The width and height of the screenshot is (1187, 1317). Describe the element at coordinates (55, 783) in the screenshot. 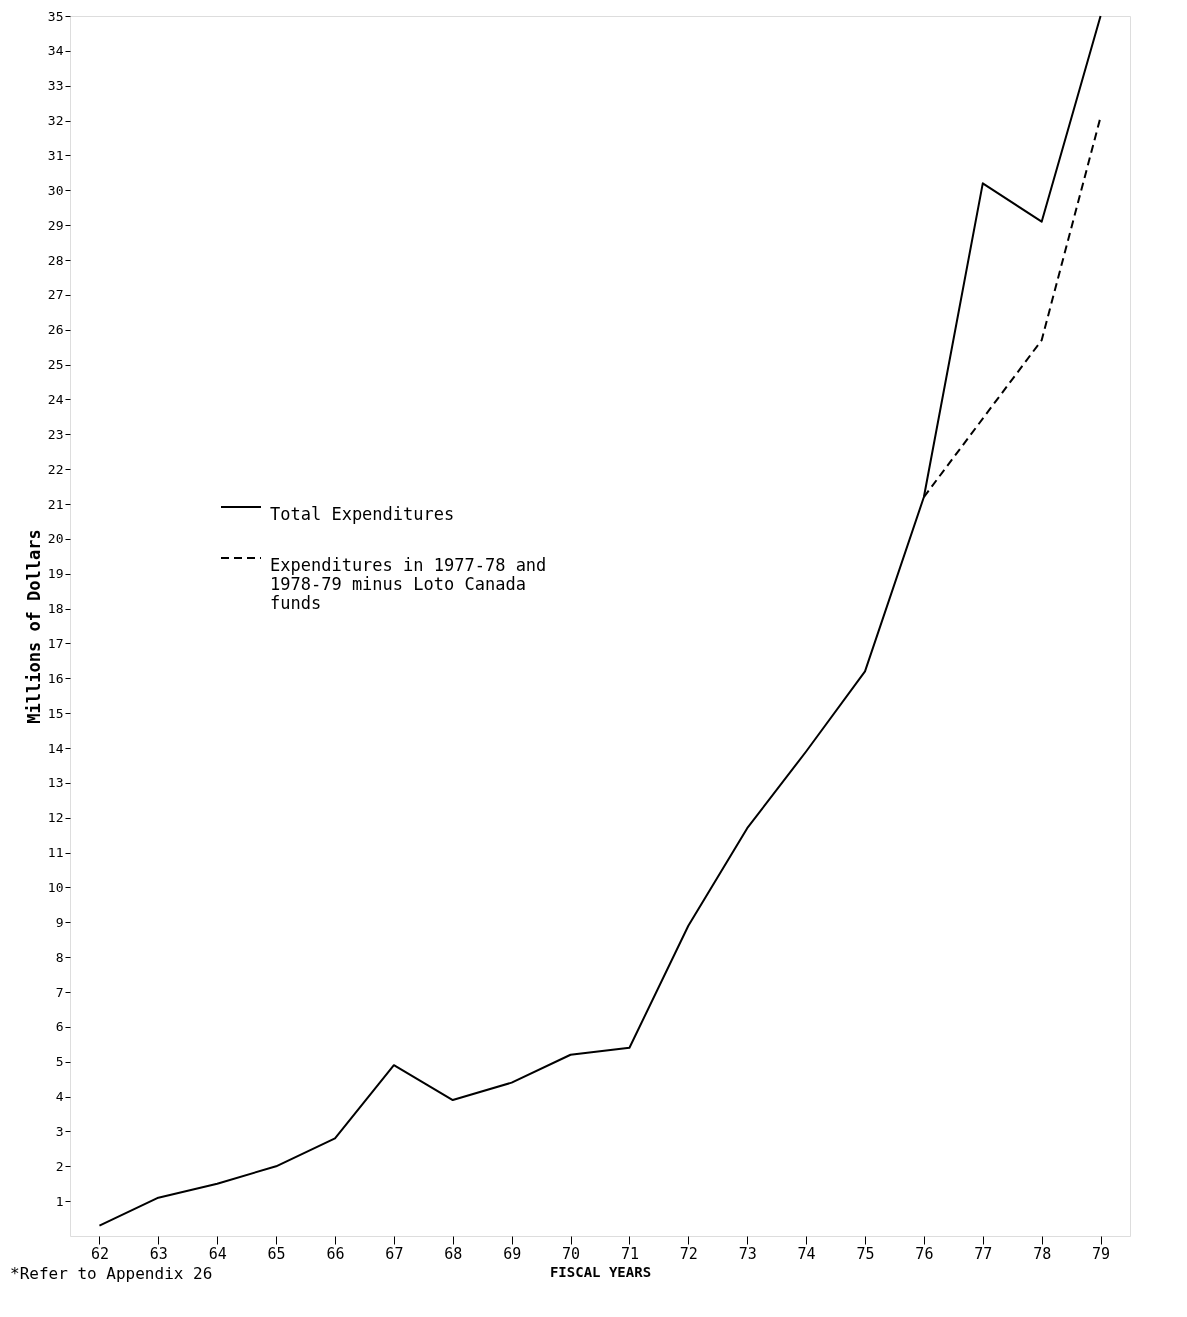

I see `y-tick-label: 13` at that location.